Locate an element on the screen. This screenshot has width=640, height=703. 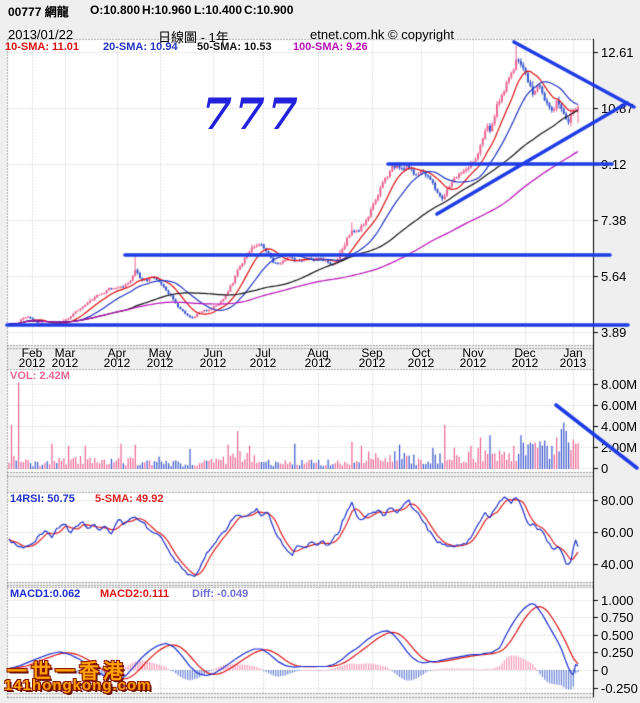
month-axis-label: Jan 2013 is located at coordinates (573, 358).